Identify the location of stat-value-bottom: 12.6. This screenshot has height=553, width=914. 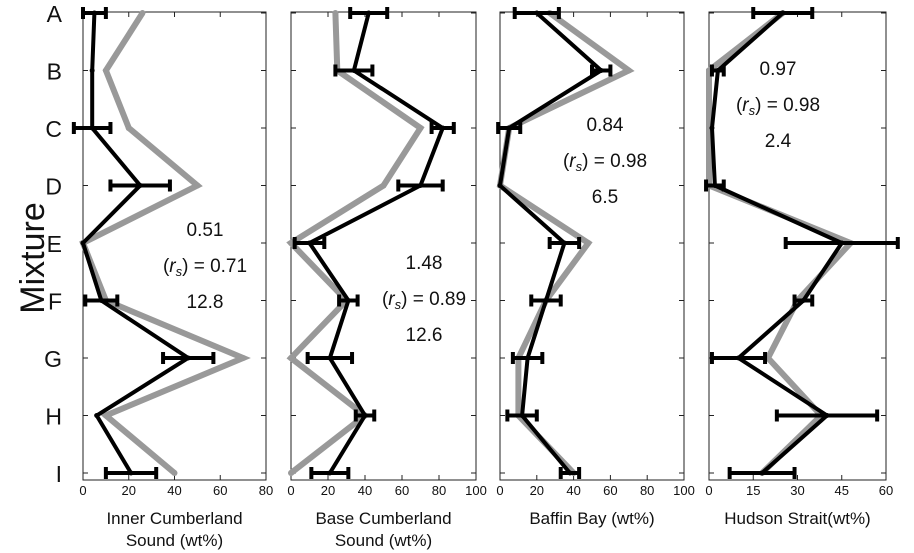
(424, 335).